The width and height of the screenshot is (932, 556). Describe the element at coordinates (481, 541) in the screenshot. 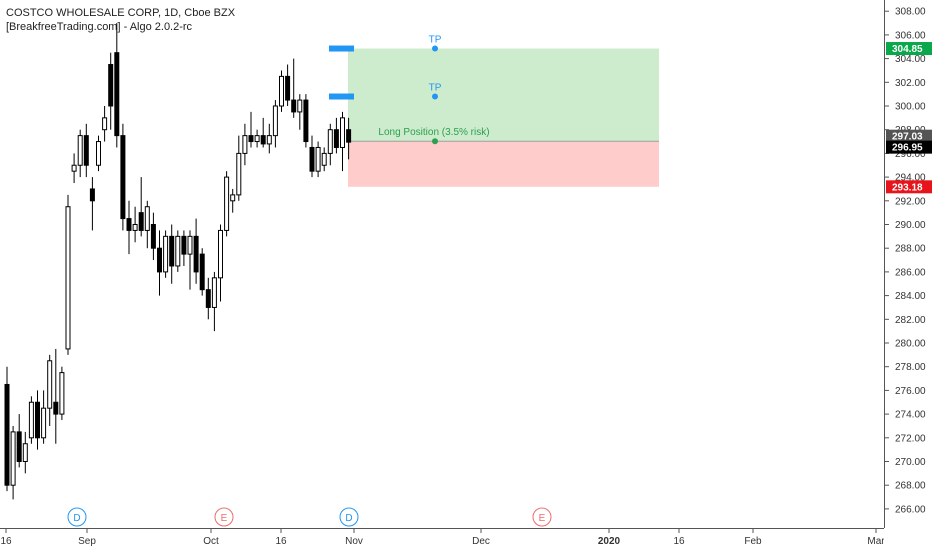

I see `time-tick-label: Dec` at that location.